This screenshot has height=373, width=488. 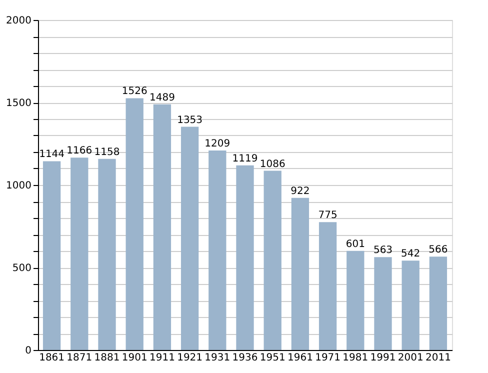 What do you see at coordinates (79, 151) in the screenshot?
I see `data-label: 1166` at bounding box center [79, 151].